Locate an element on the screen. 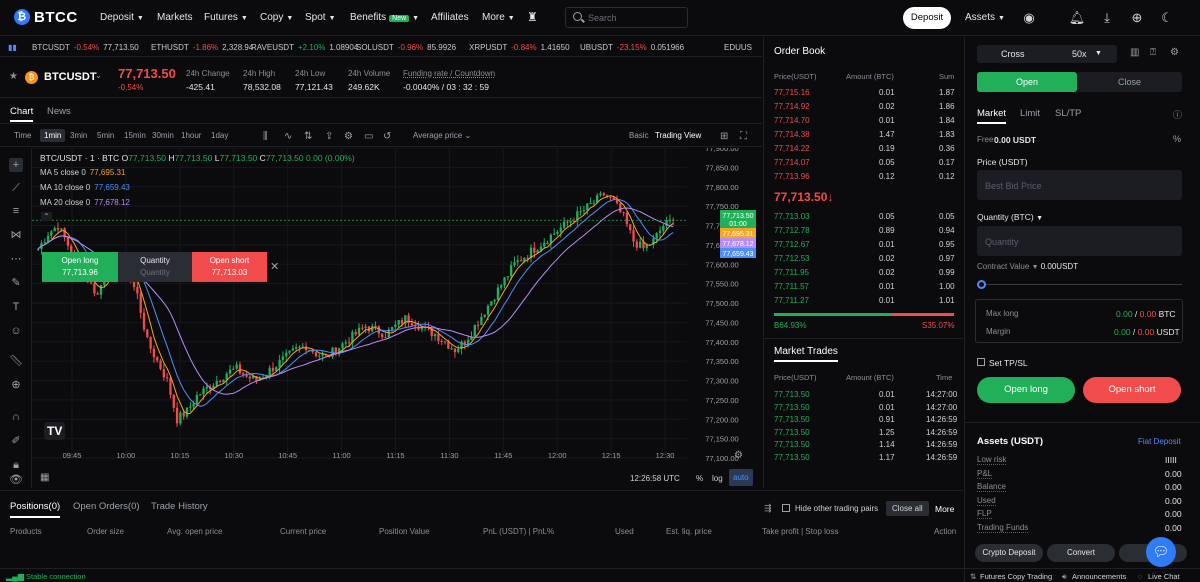 The image size is (1200, 582). tab-open-orders: Open Orders(0) is located at coordinates (106, 506).